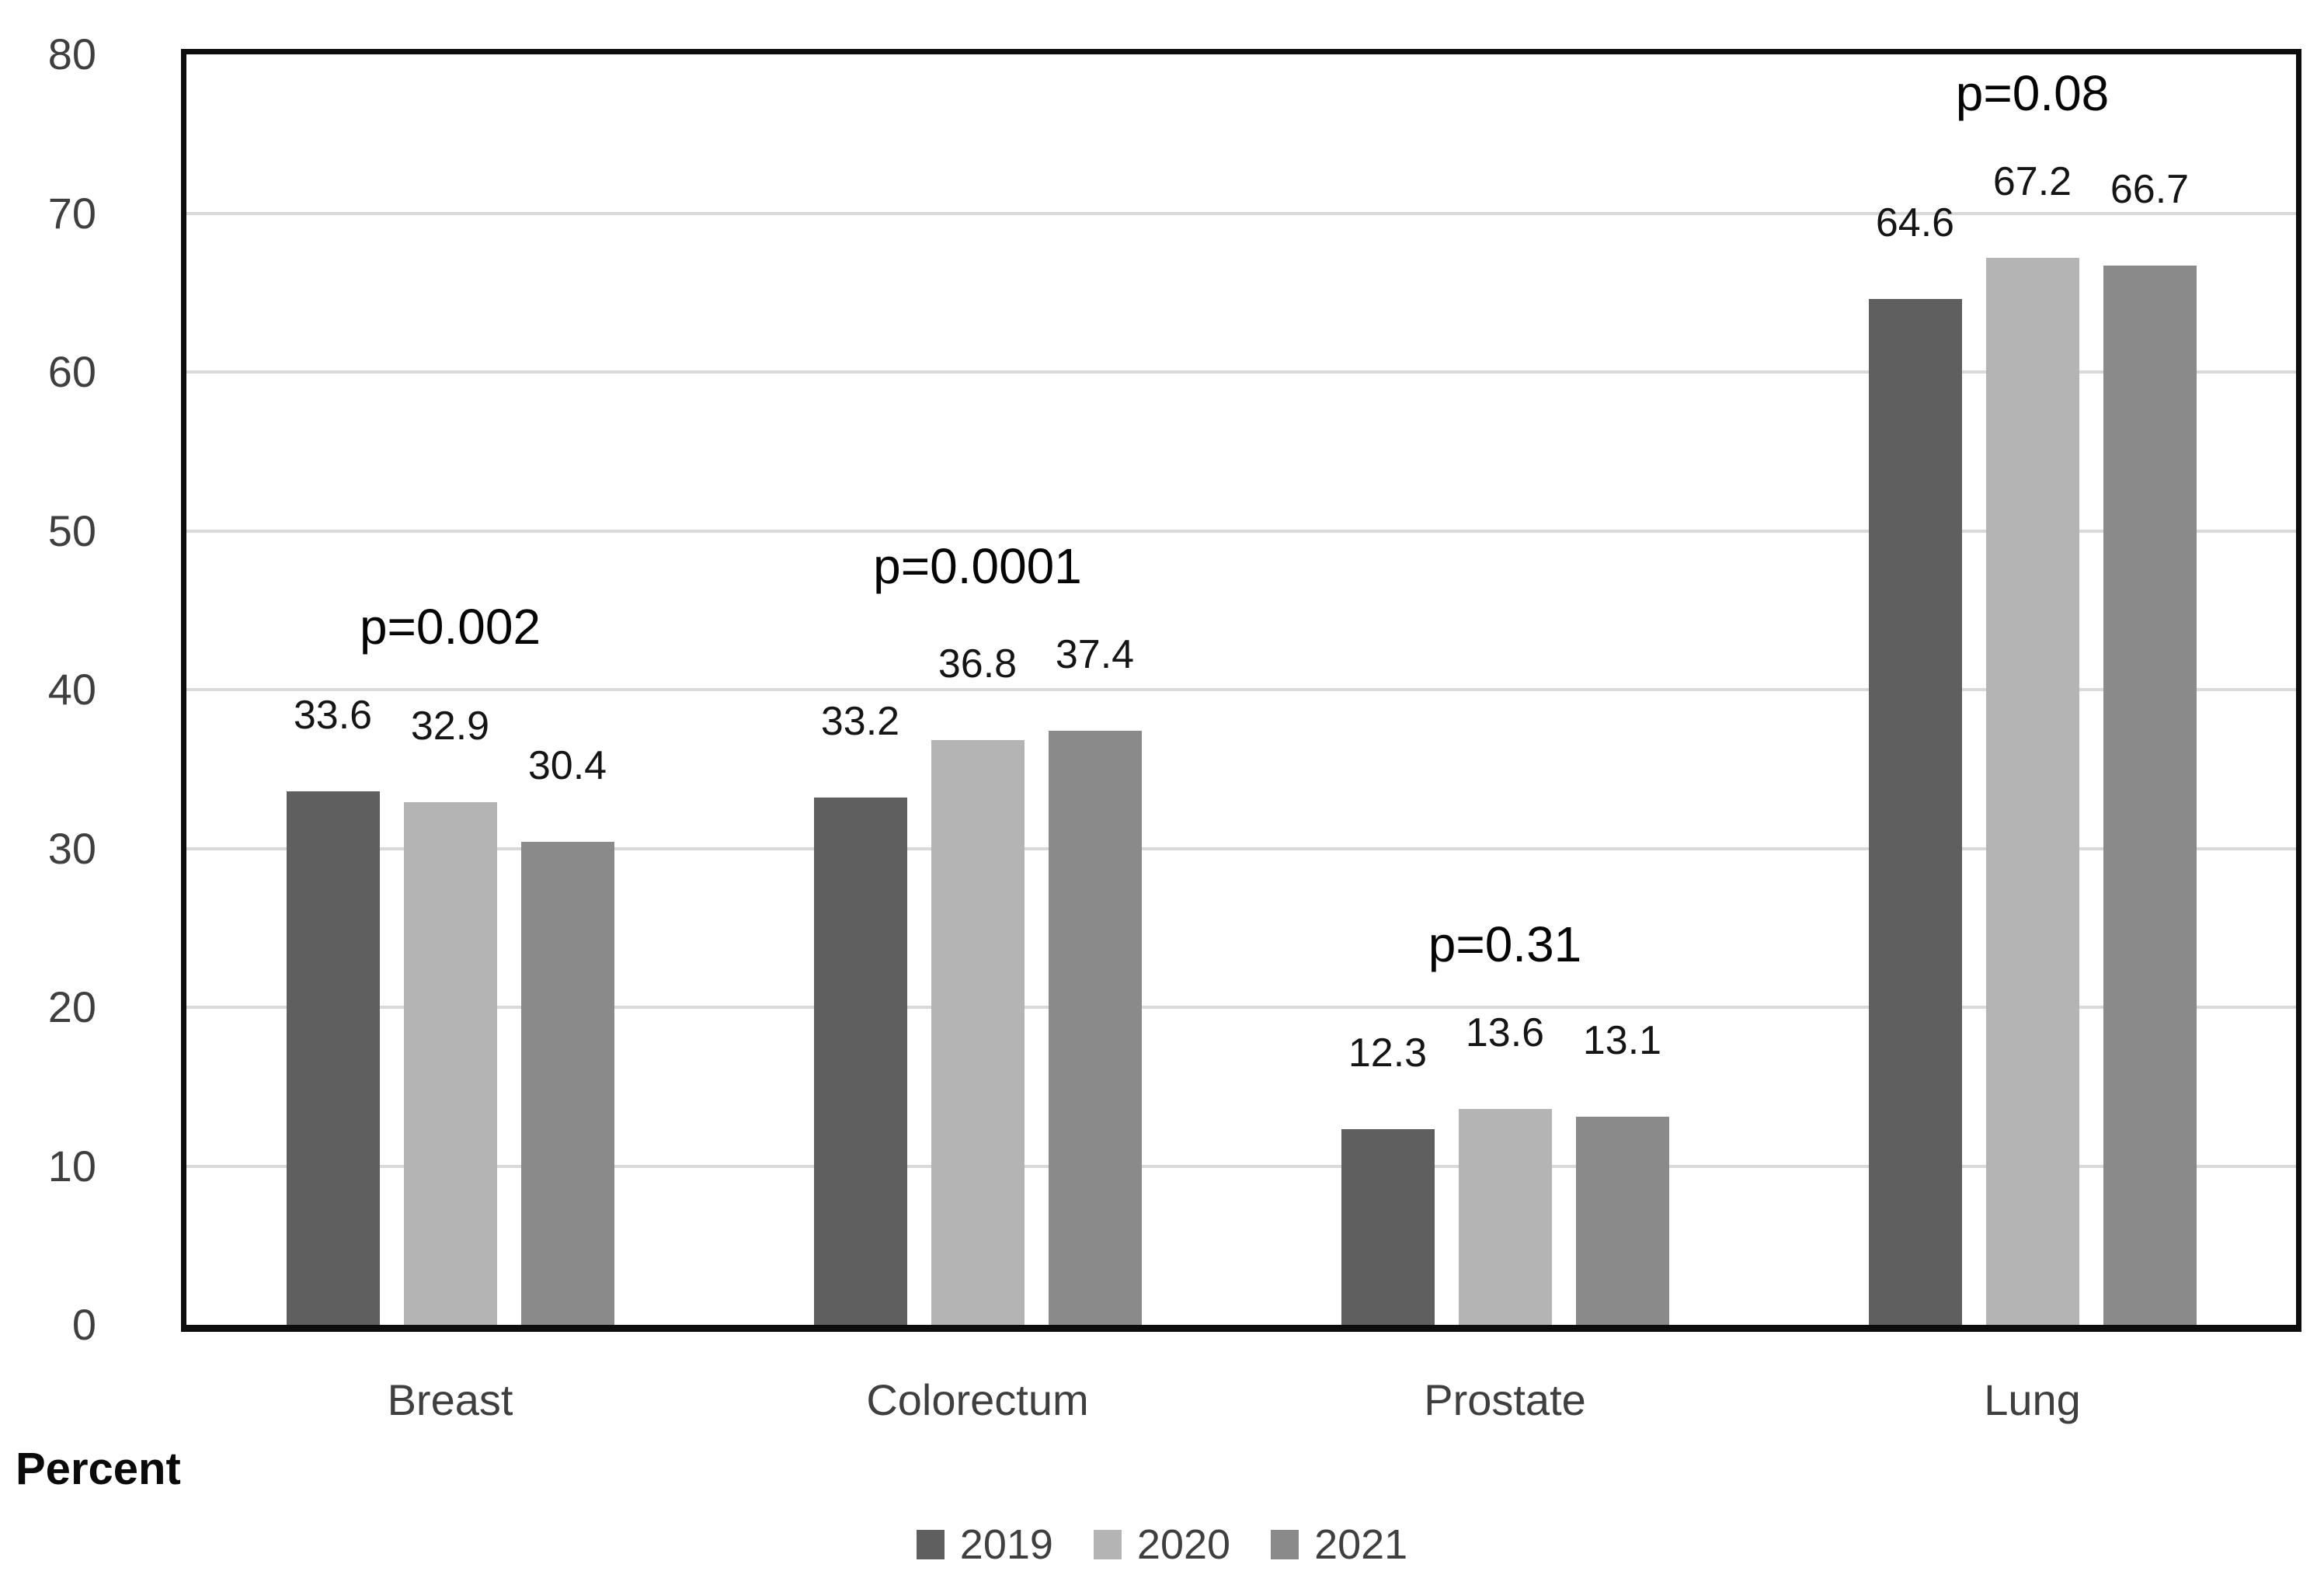 This screenshot has width=2324, height=1585. I want to click on bar-2019-prostate, so click(1388, 1227).